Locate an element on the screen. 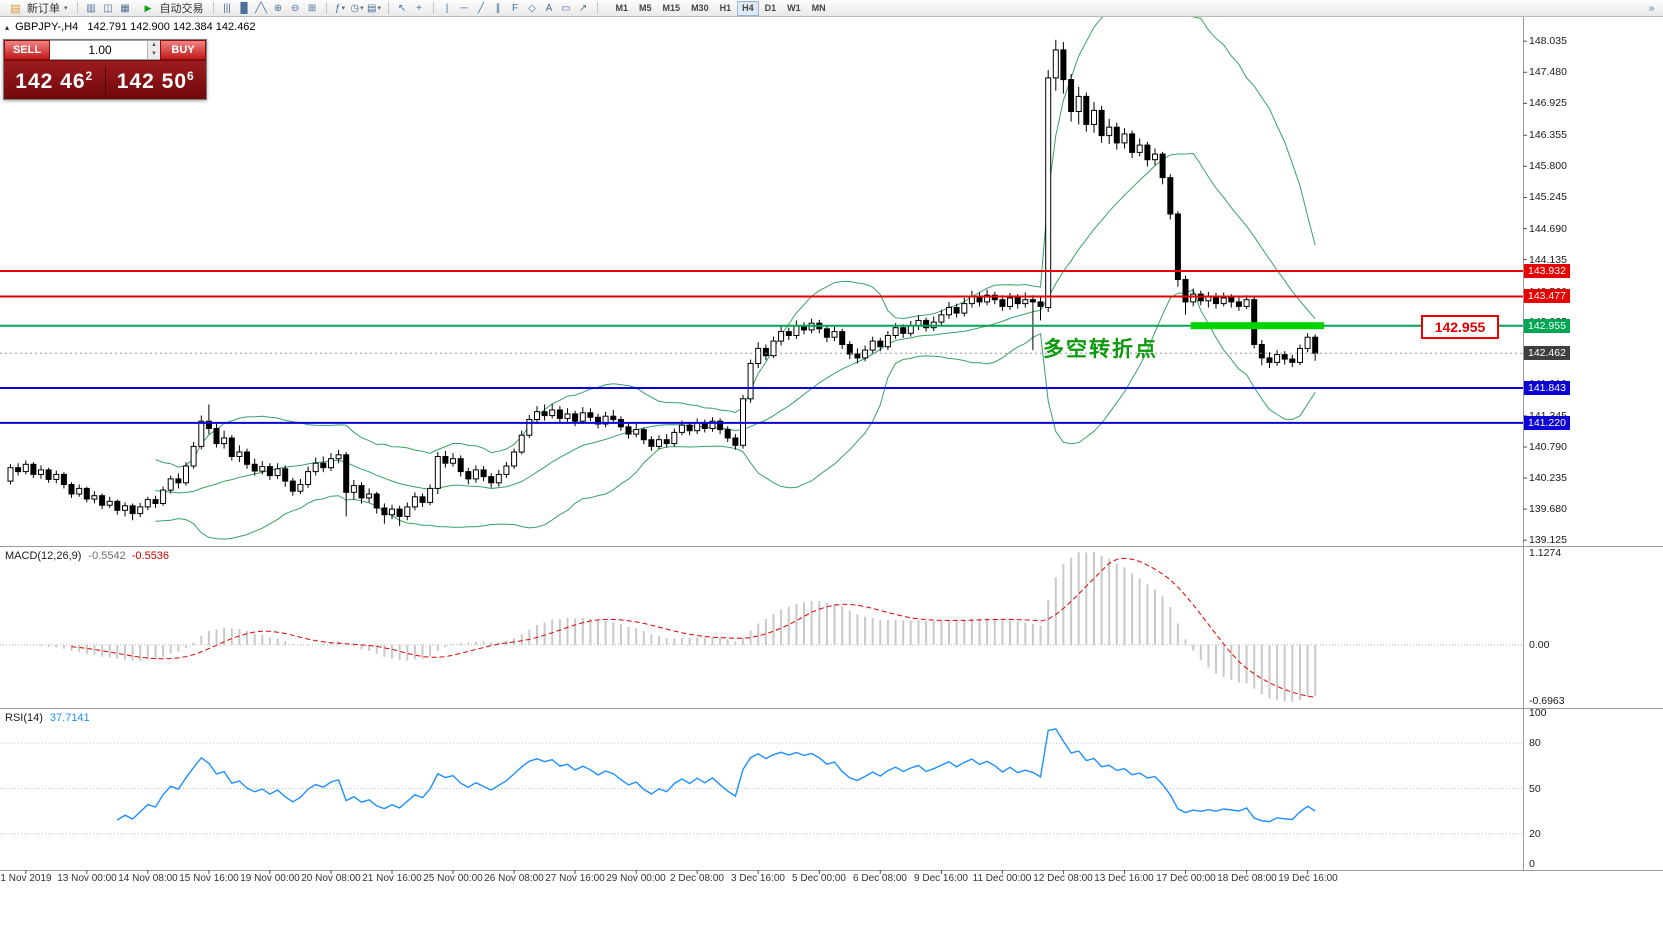  time-axis-label: 20 Nov 08:00 is located at coordinates (331, 878).